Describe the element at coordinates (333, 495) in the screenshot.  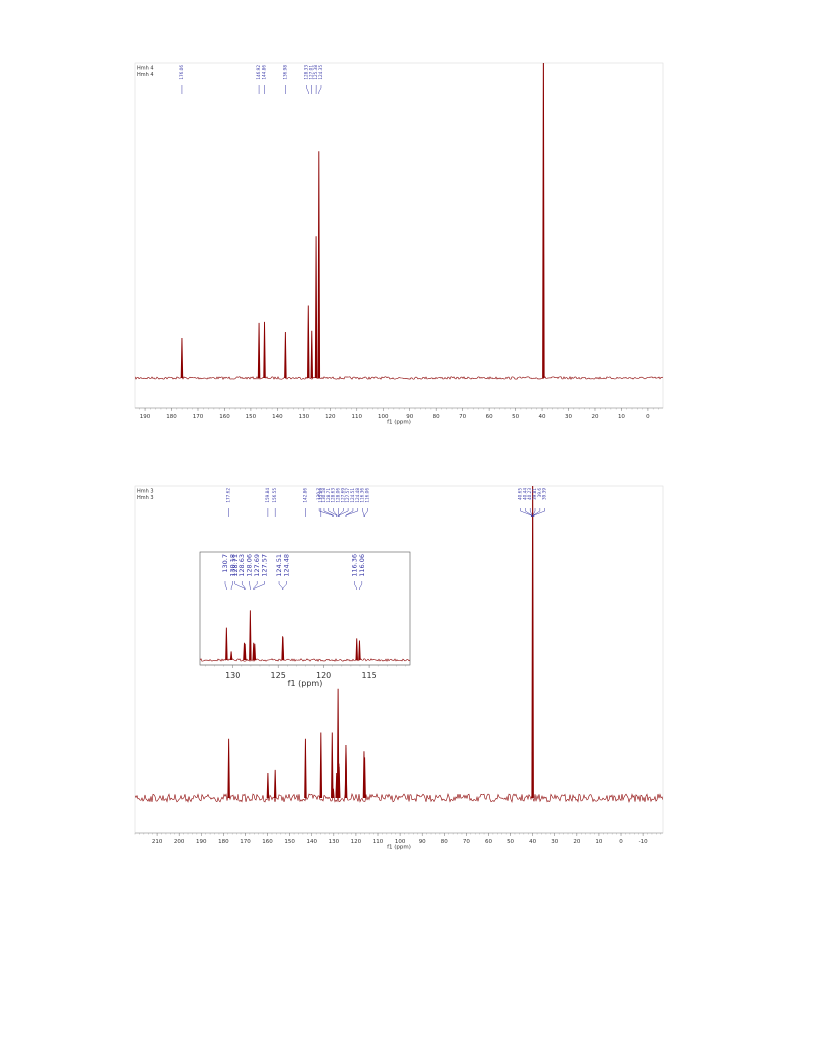
I see `peak-label: 128.63` at that location.